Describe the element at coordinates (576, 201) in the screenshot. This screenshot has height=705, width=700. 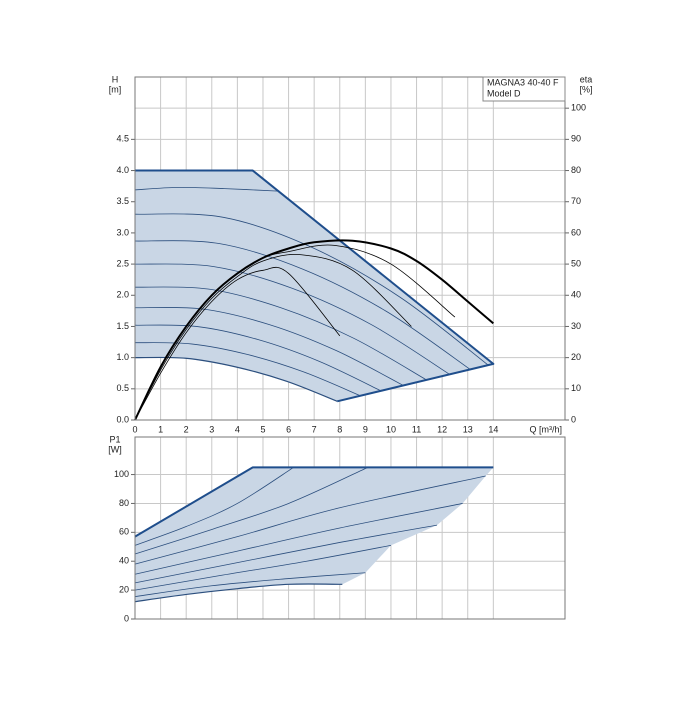
I see `y2-tick-label: 70` at that location.